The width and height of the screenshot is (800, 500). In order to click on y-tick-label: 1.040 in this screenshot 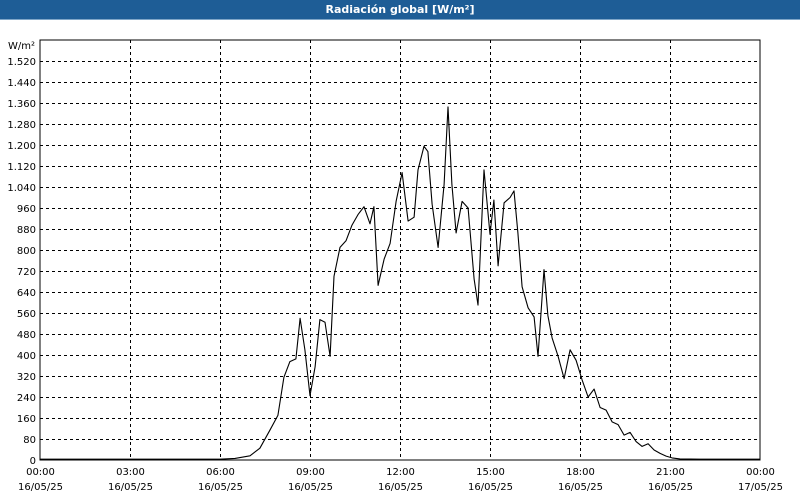, I will do `click(21, 188)`.